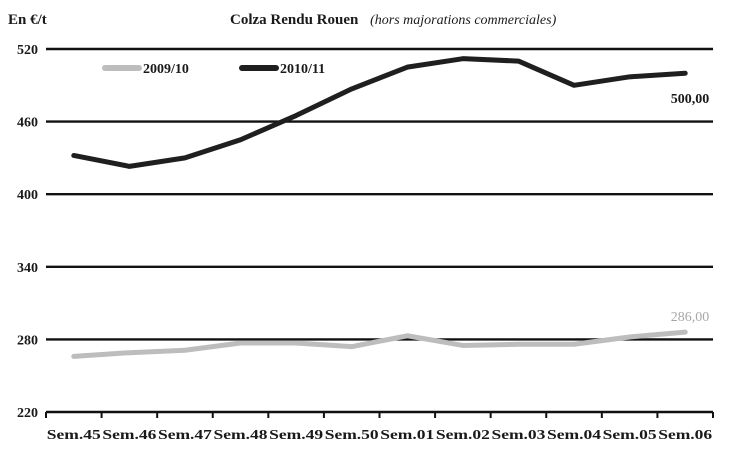 This screenshot has width=747, height=457. Describe the element at coordinates (690, 99) in the screenshot. I see `end-value-label: 500,00` at that location.